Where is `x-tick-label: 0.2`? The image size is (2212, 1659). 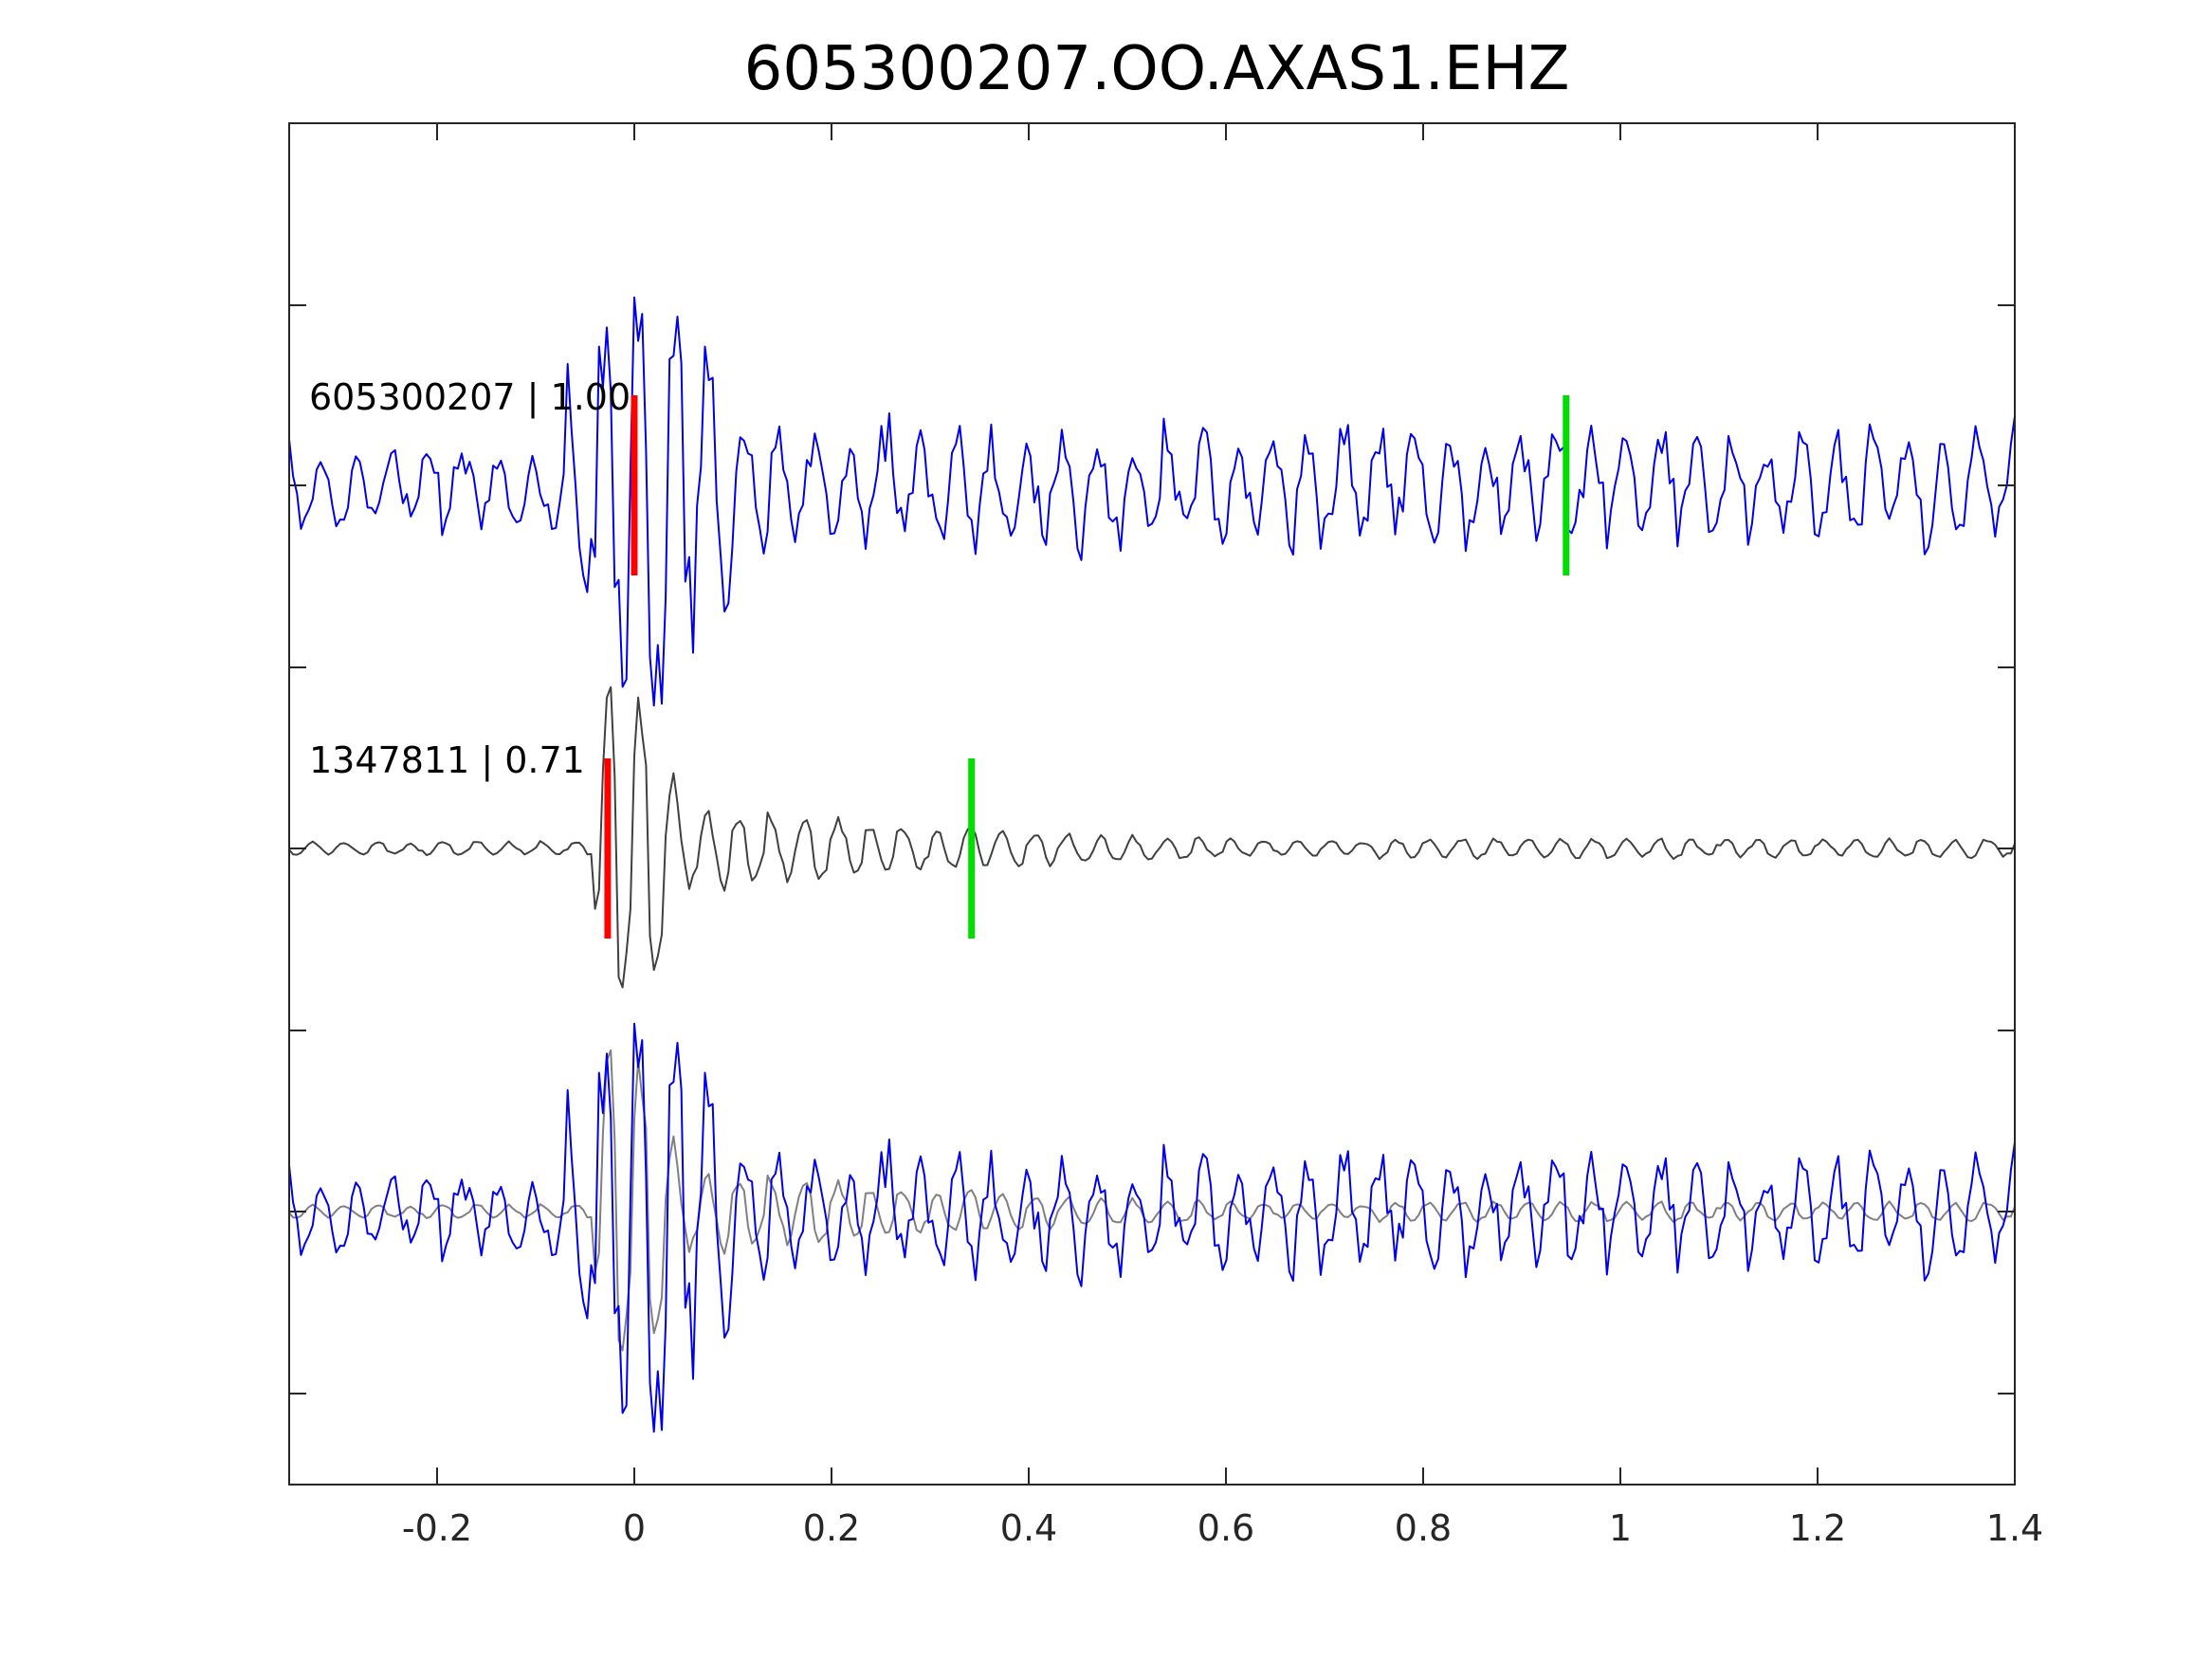 x-tick-label: 0.2 is located at coordinates (831, 1528).